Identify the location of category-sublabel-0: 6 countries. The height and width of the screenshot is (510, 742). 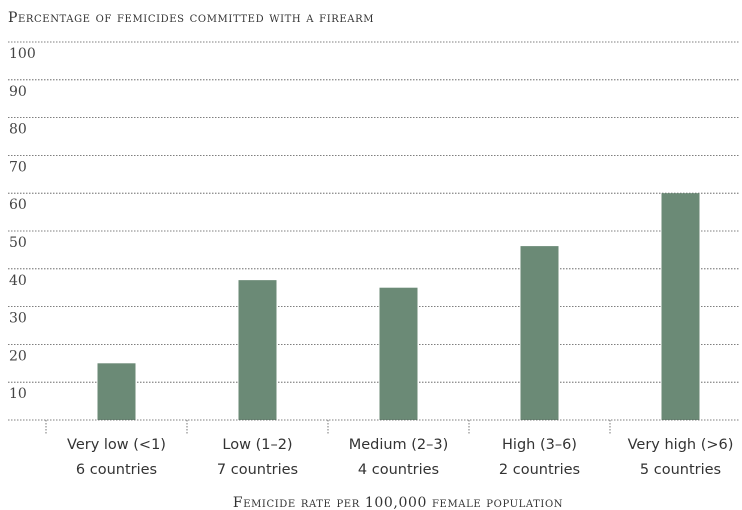
(116, 470).